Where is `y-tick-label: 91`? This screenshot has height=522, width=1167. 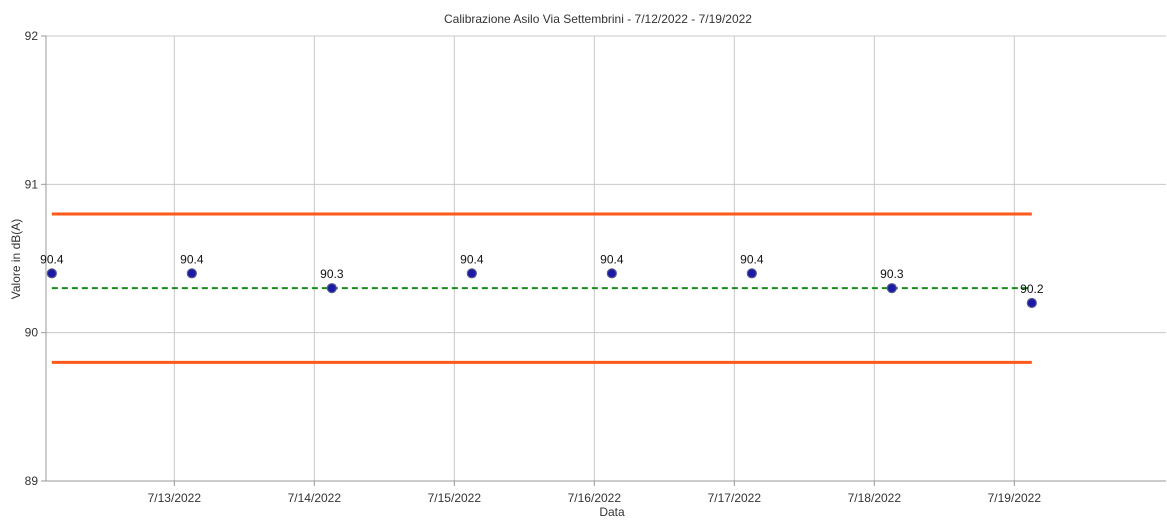 y-tick-label: 91 is located at coordinates (32, 184).